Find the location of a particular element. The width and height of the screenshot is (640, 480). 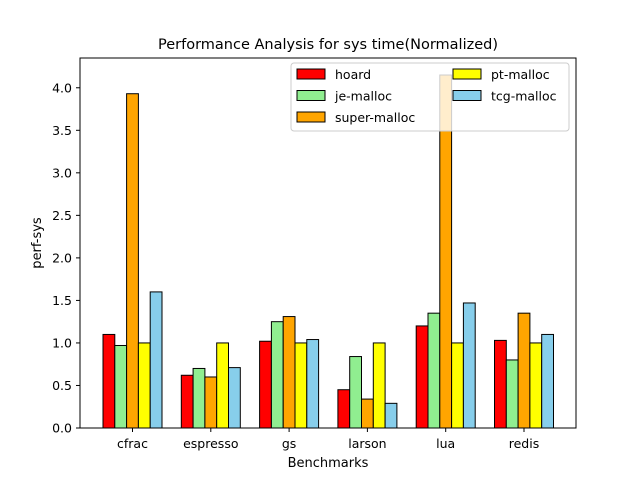

bar-hoard-espresso is located at coordinates (187, 401).